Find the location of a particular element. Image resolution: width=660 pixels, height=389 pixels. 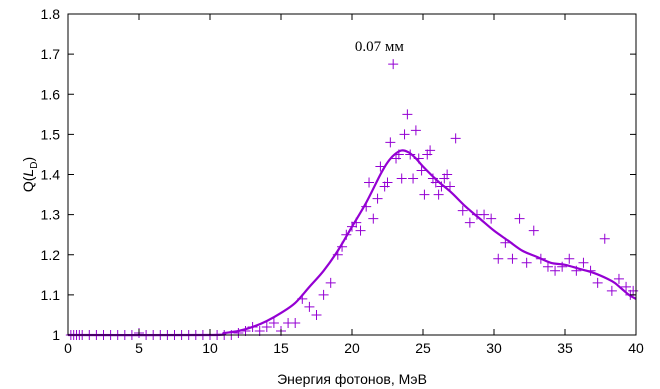

chart-annotation: 0.07 мм is located at coordinates (379, 47).